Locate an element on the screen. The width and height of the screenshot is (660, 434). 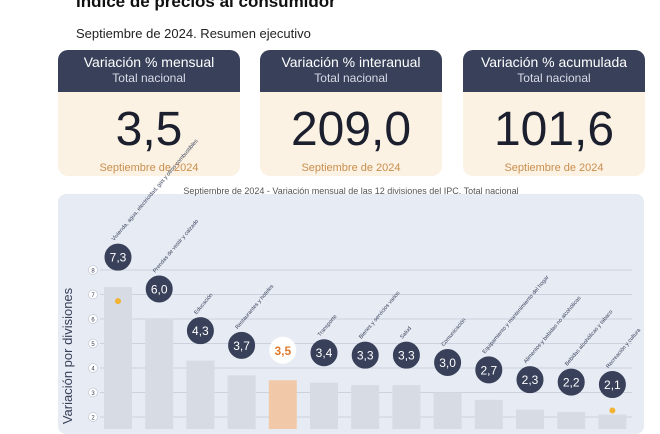
first-aid-icon is located at coordinates (406, 355).